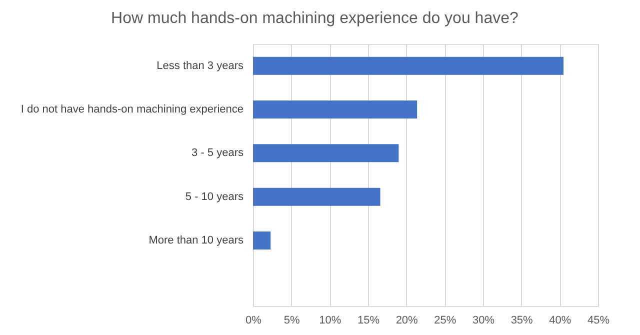 The height and width of the screenshot is (335, 640). What do you see at coordinates (368, 320) in the screenshot?
I see `x-tick-label: 15%` at bounding box center [368, 320].